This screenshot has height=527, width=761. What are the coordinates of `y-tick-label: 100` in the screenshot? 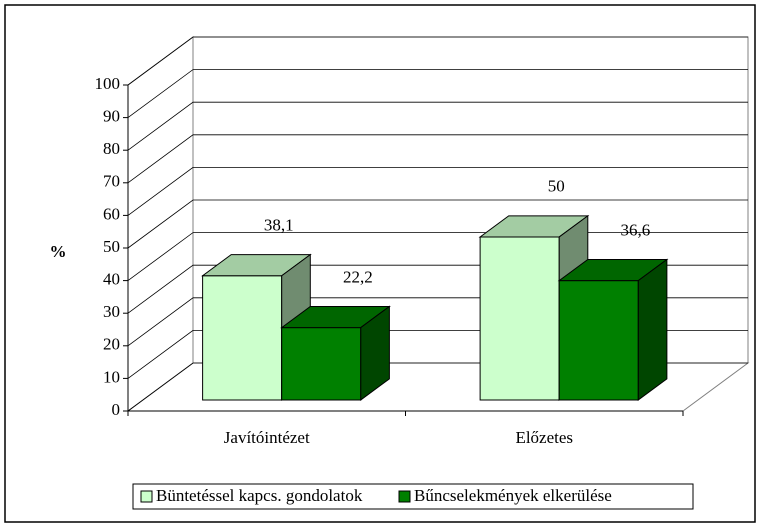 It's located at (108, 83).